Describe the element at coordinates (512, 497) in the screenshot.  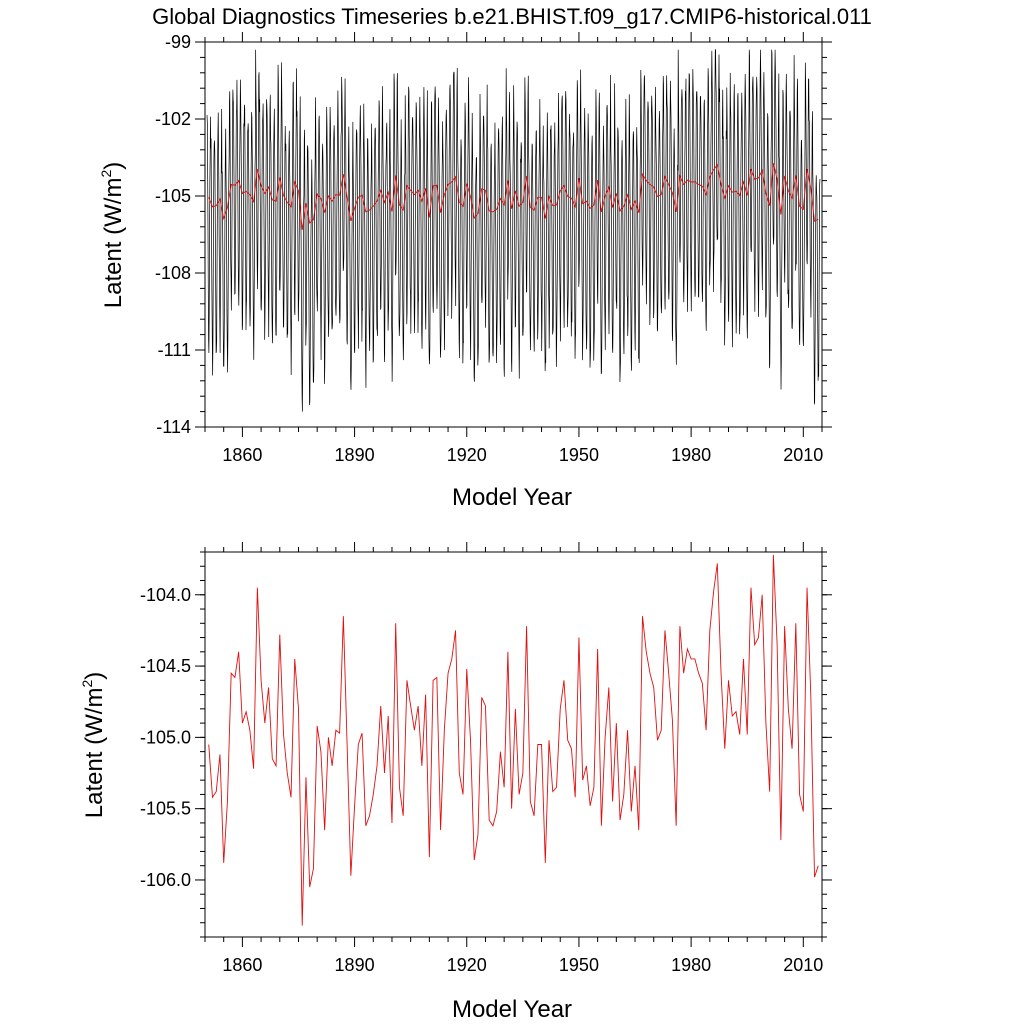
I see `top-x-axis-label: Model Year` at that location.